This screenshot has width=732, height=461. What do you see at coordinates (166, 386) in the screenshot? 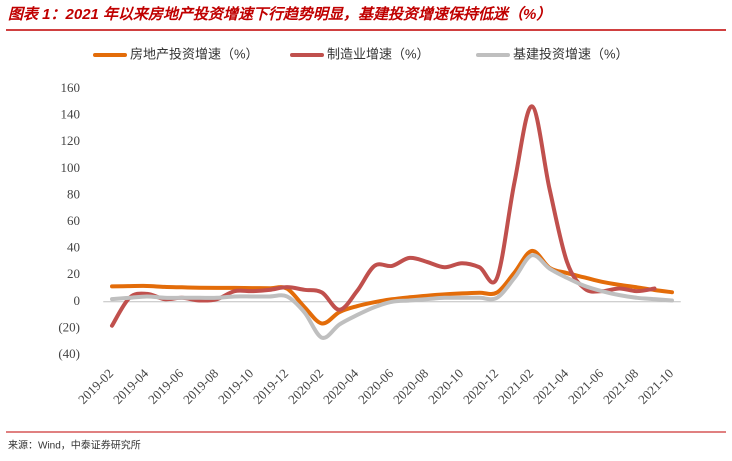
I see `x-tick-label: 2019-06` at bounding box center [166, 386].